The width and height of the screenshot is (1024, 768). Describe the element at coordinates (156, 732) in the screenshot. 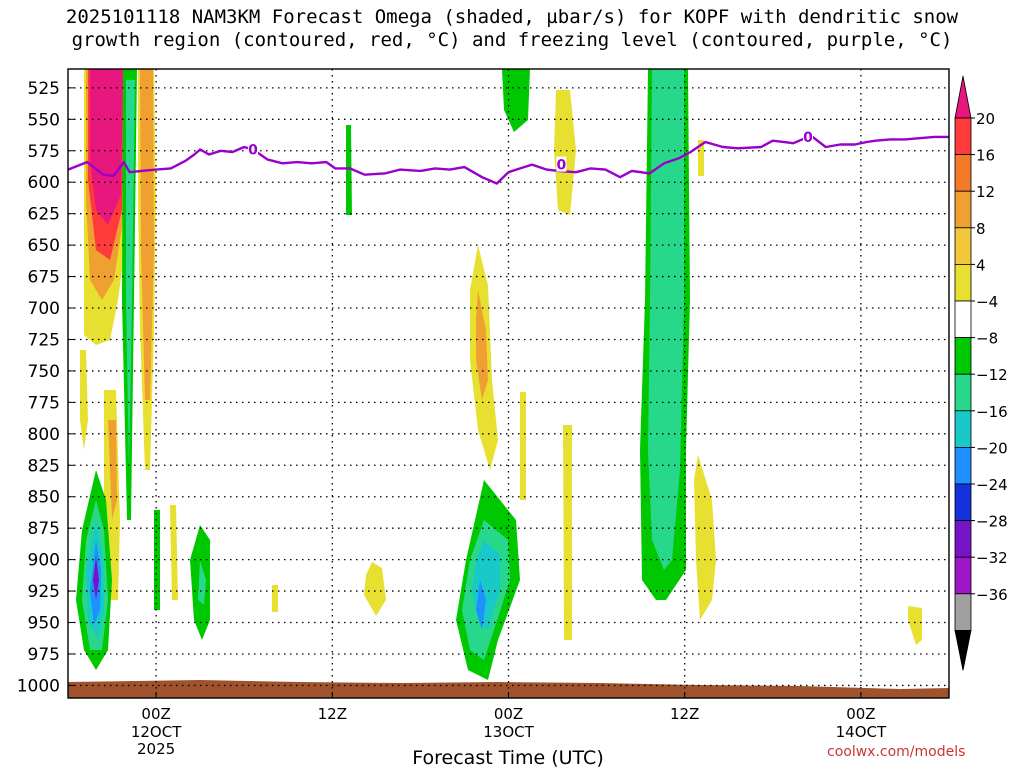

I see `x-tick-date: 12OCT` at that location.